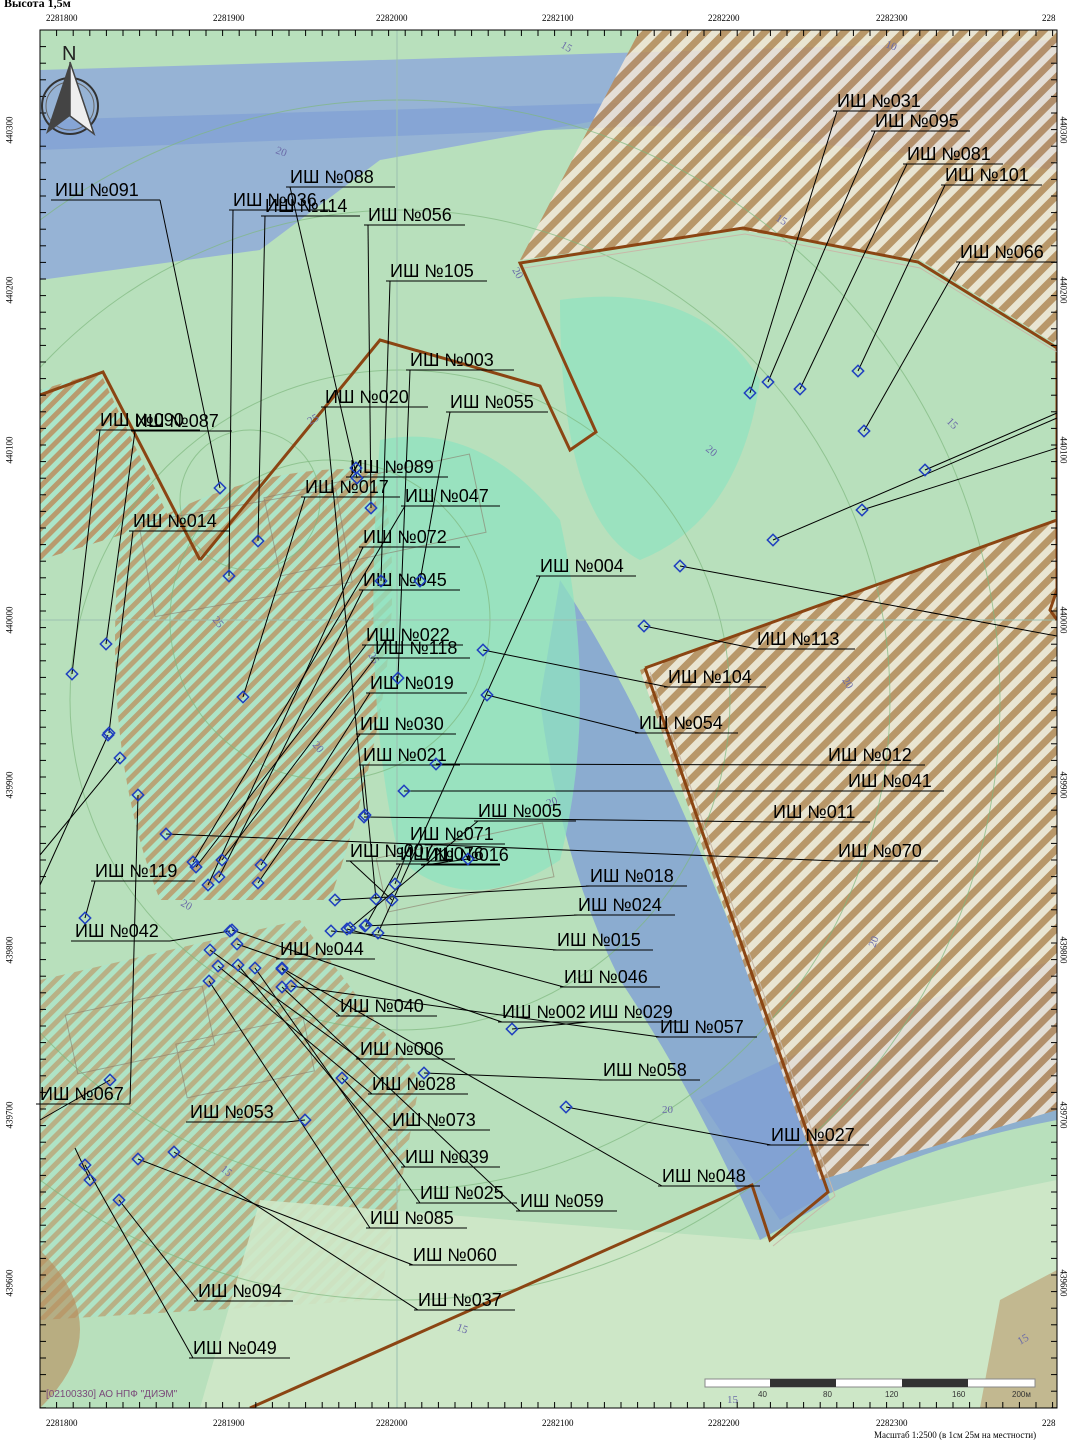  What do you see at coordinates (9, 450) in the screenshot?
I see `coordinate-label: 440100` at bounding box center [9, 450].